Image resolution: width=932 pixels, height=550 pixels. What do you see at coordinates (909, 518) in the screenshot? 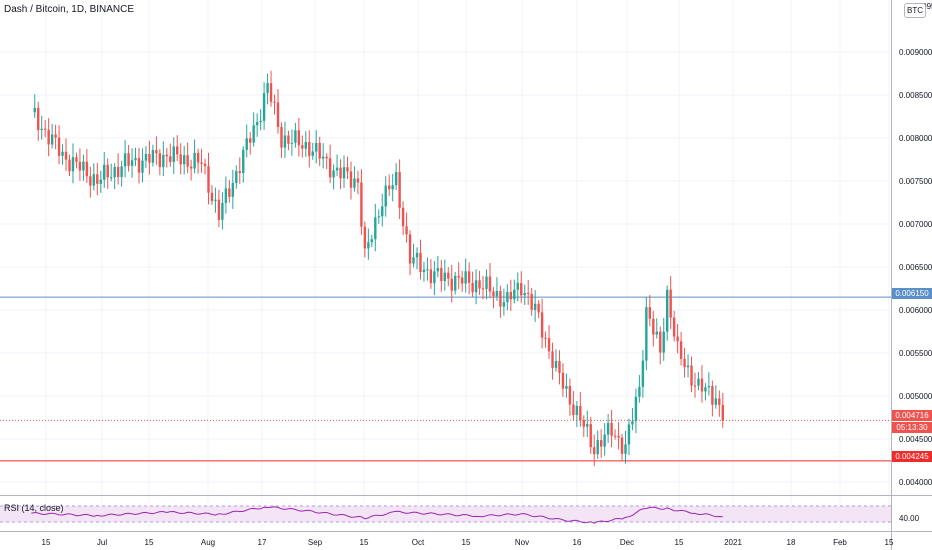
I see `rsi-value-label: 40.00` at bounding box center [909, 518].